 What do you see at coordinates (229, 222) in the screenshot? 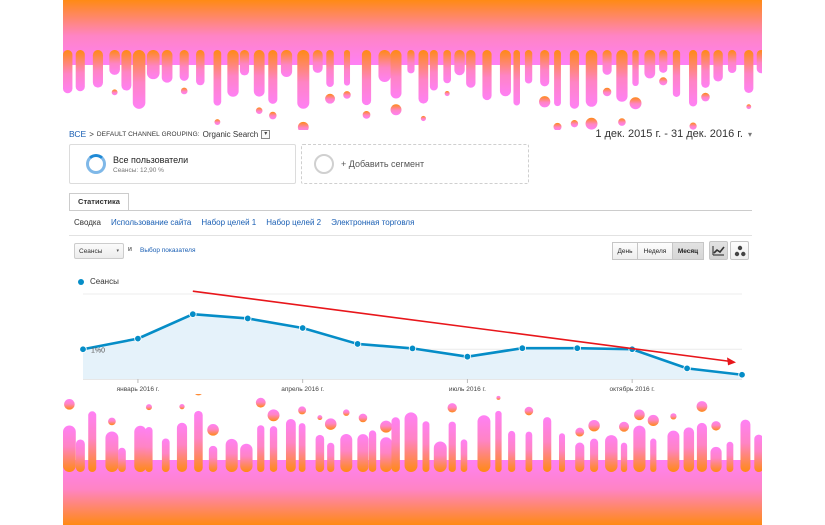
I see `subnav-goal-set-1: Набор целей 1` at bounding box center [229, 222].